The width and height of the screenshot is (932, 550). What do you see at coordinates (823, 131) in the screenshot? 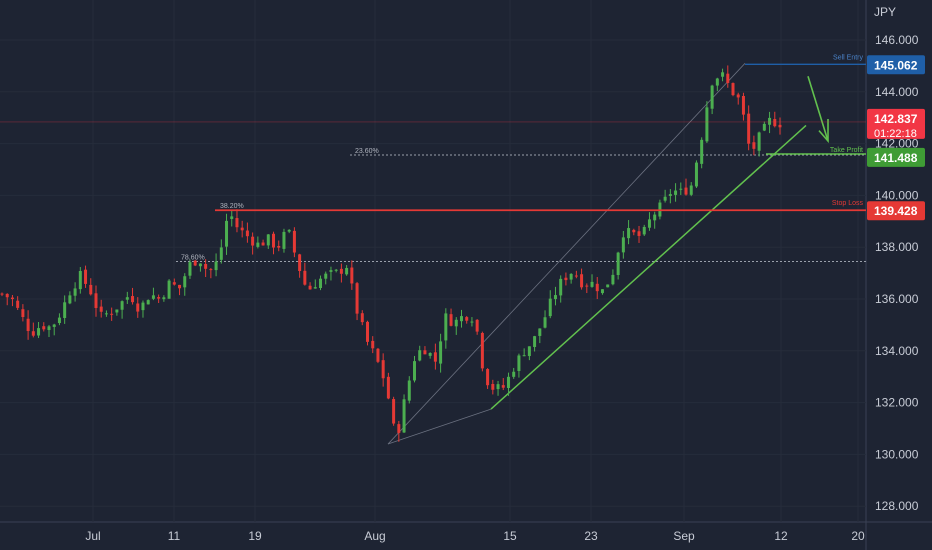
I see `projection-arrow-head` at bounding box center [823, 131].